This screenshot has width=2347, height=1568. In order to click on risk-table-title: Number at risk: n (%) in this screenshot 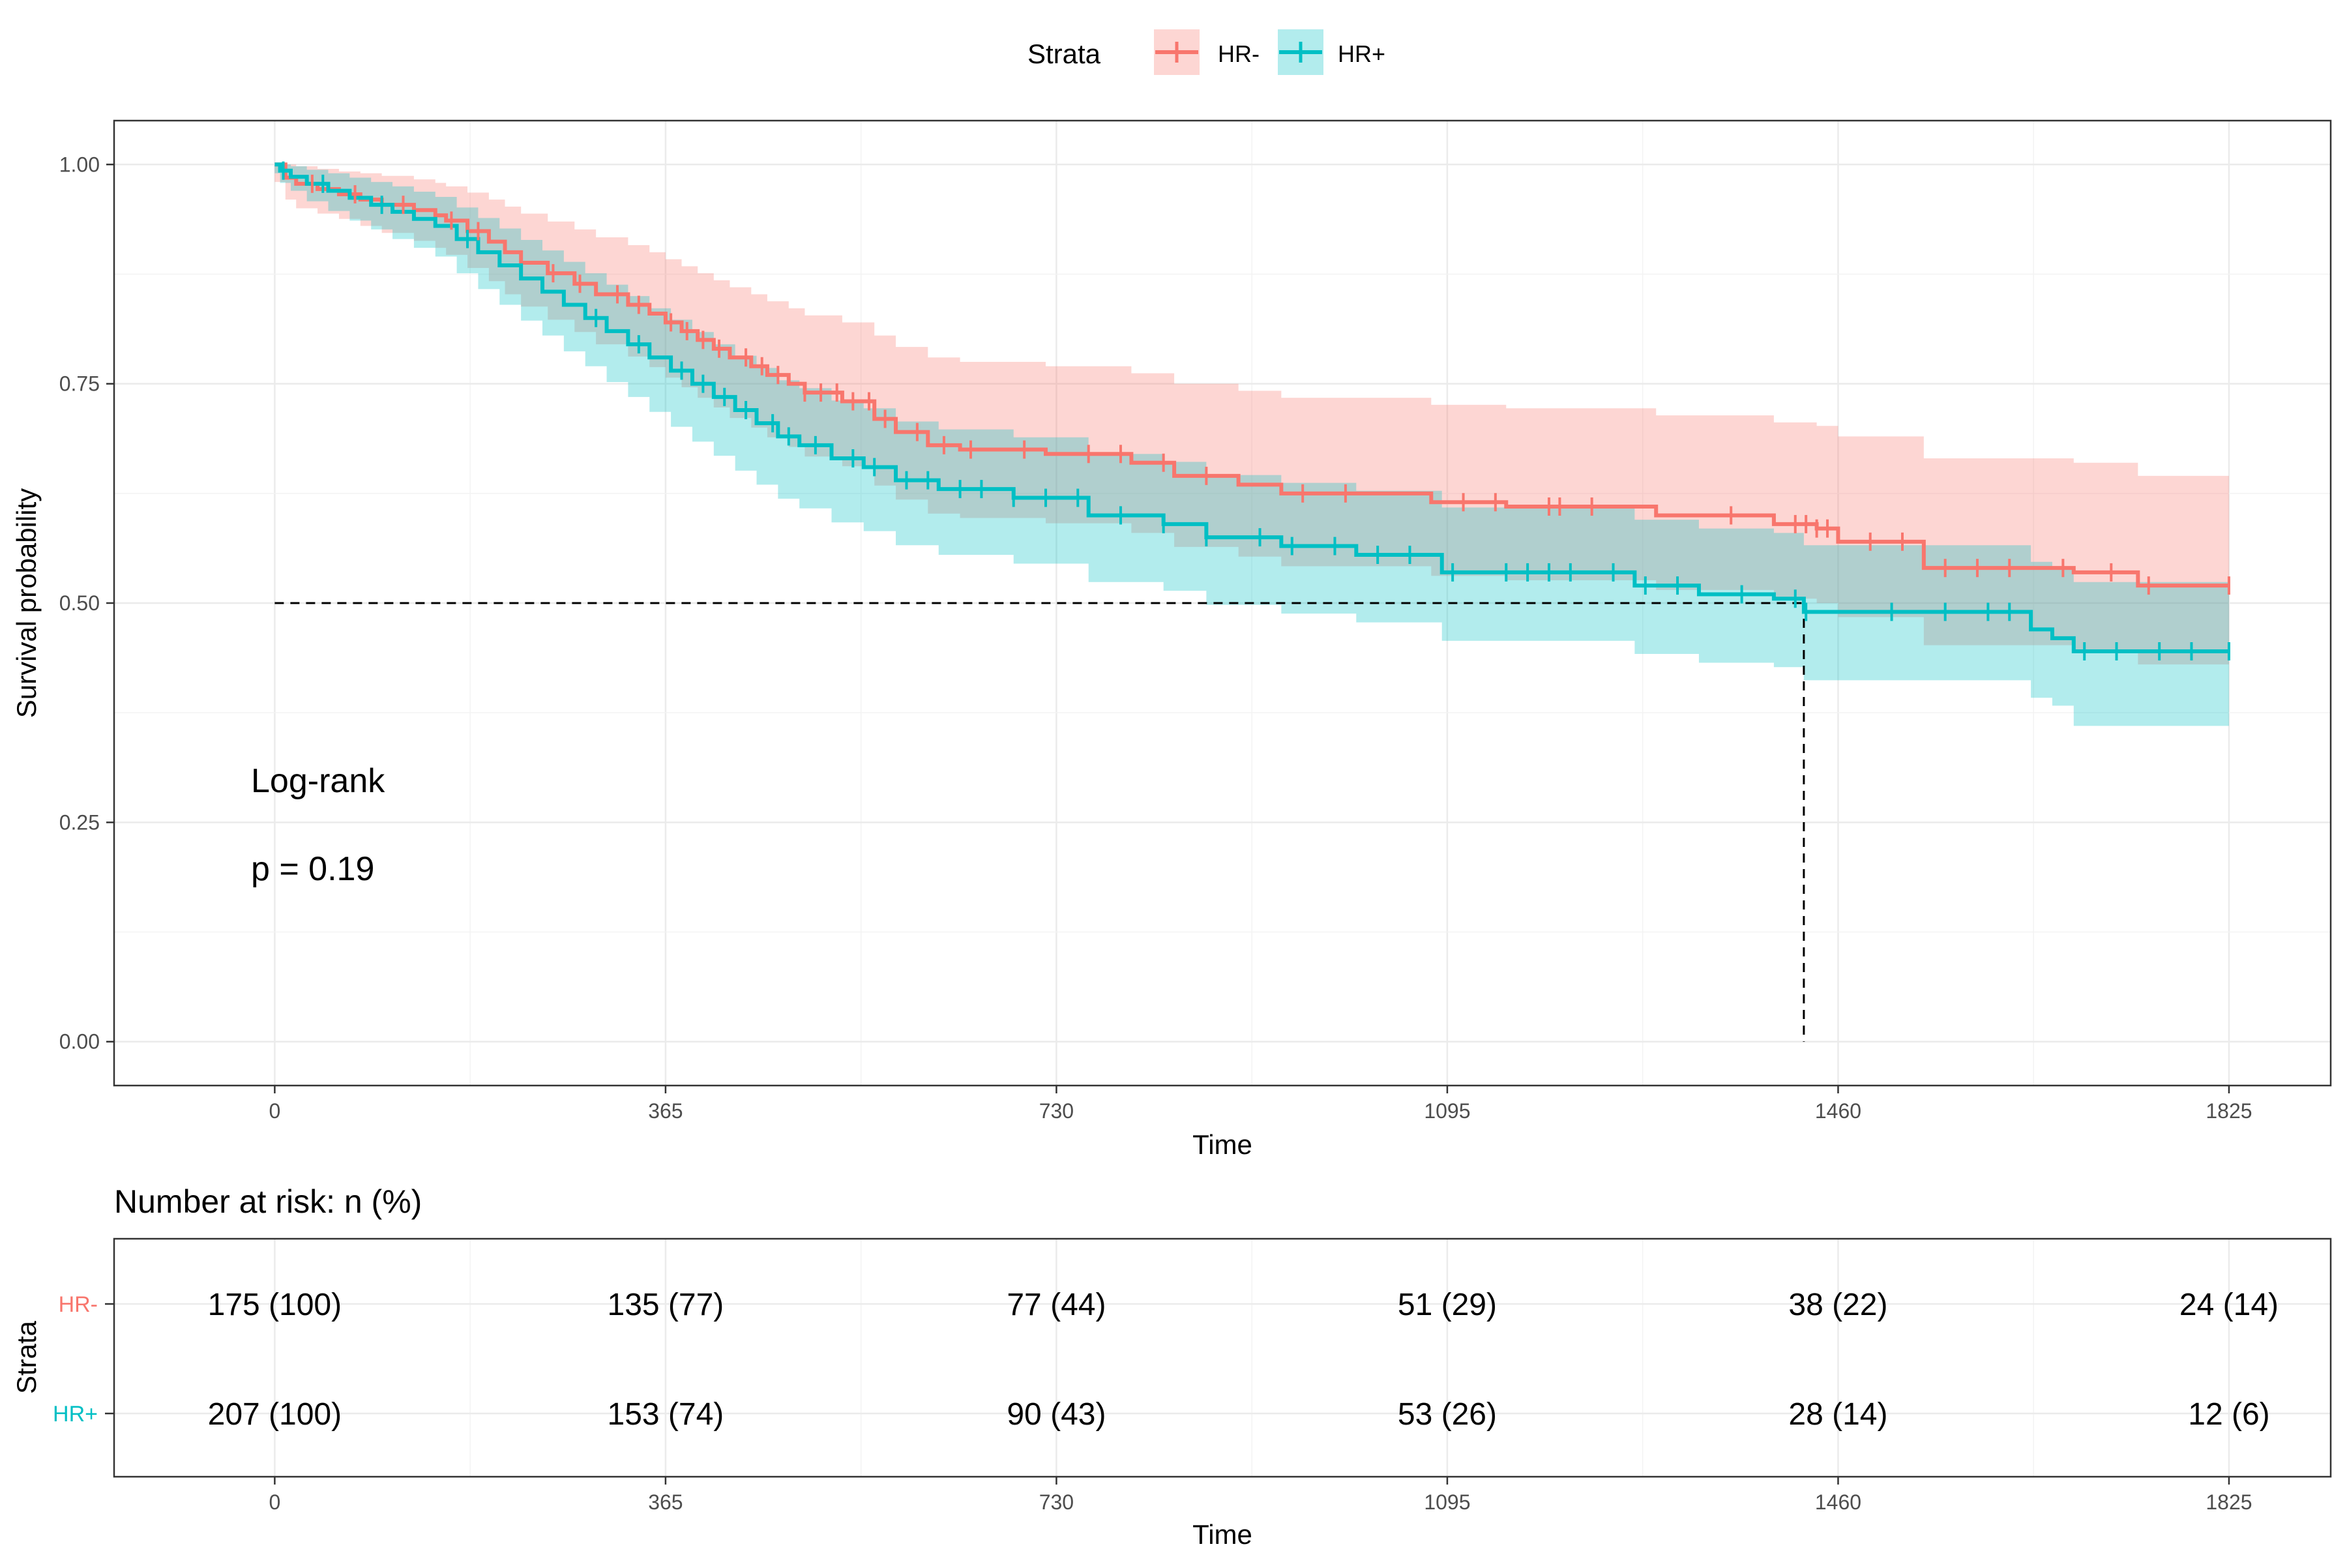, I will do `click(268, 1201)`.